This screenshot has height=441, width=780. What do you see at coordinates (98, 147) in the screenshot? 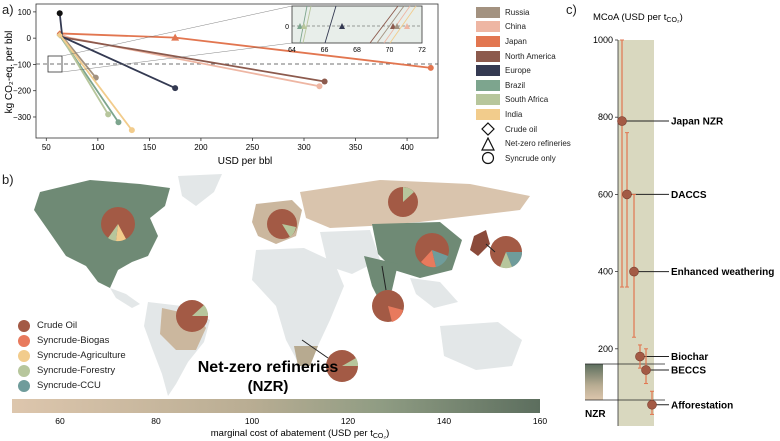
I see `x-tick-label: 100` at bounding box center [98, 147].